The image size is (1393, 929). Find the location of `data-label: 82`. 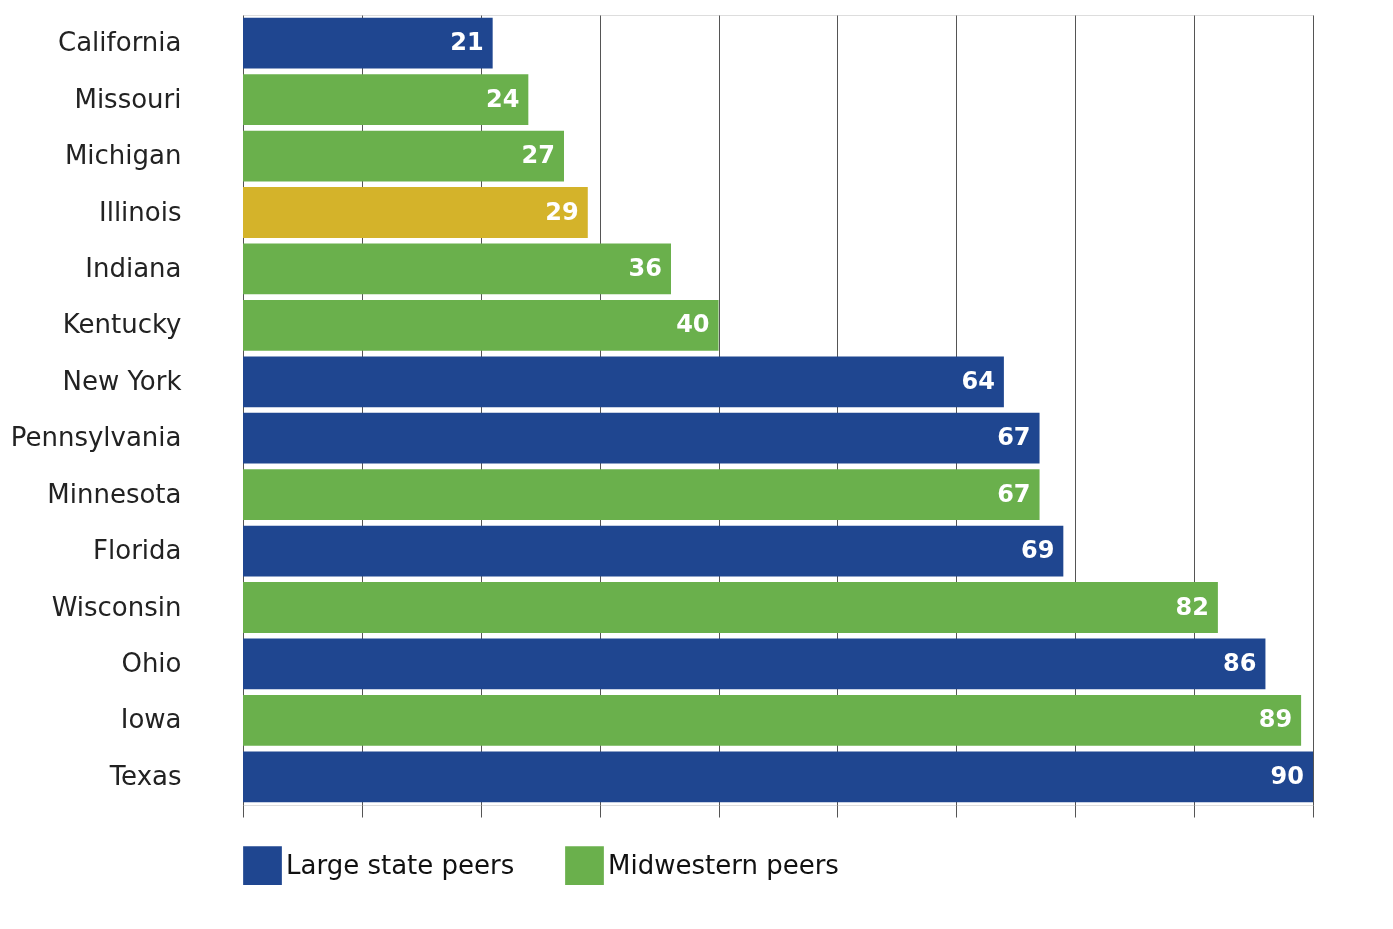

data-label: 82 is located at coordinates (1192, 606).